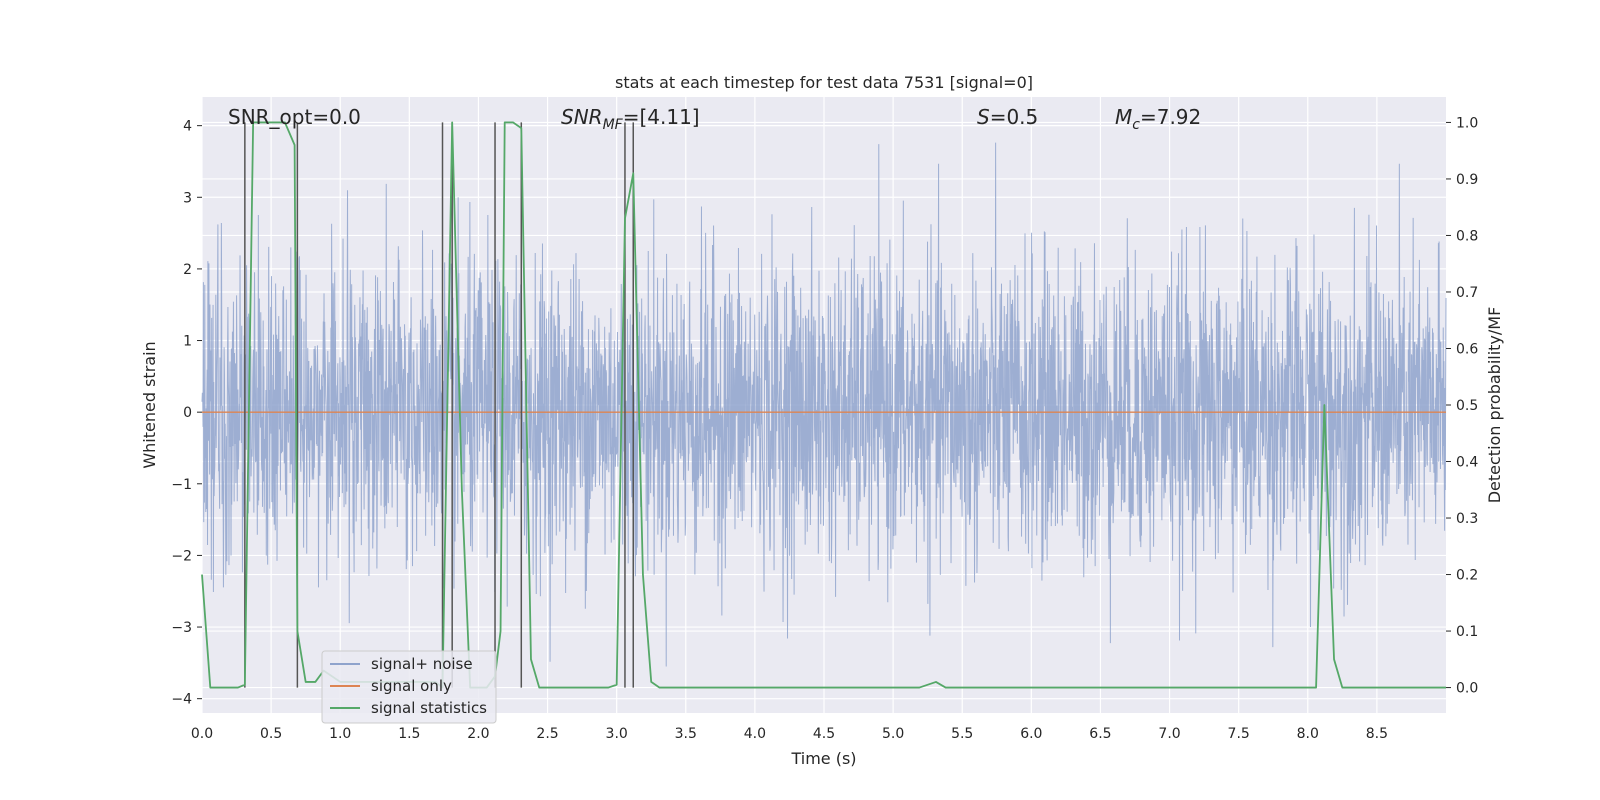  What do you see at coordinates (1467, 632) in the screenshot?
I see `y2-tick-label-1: 0.1` at bounding box center [1467, 632].